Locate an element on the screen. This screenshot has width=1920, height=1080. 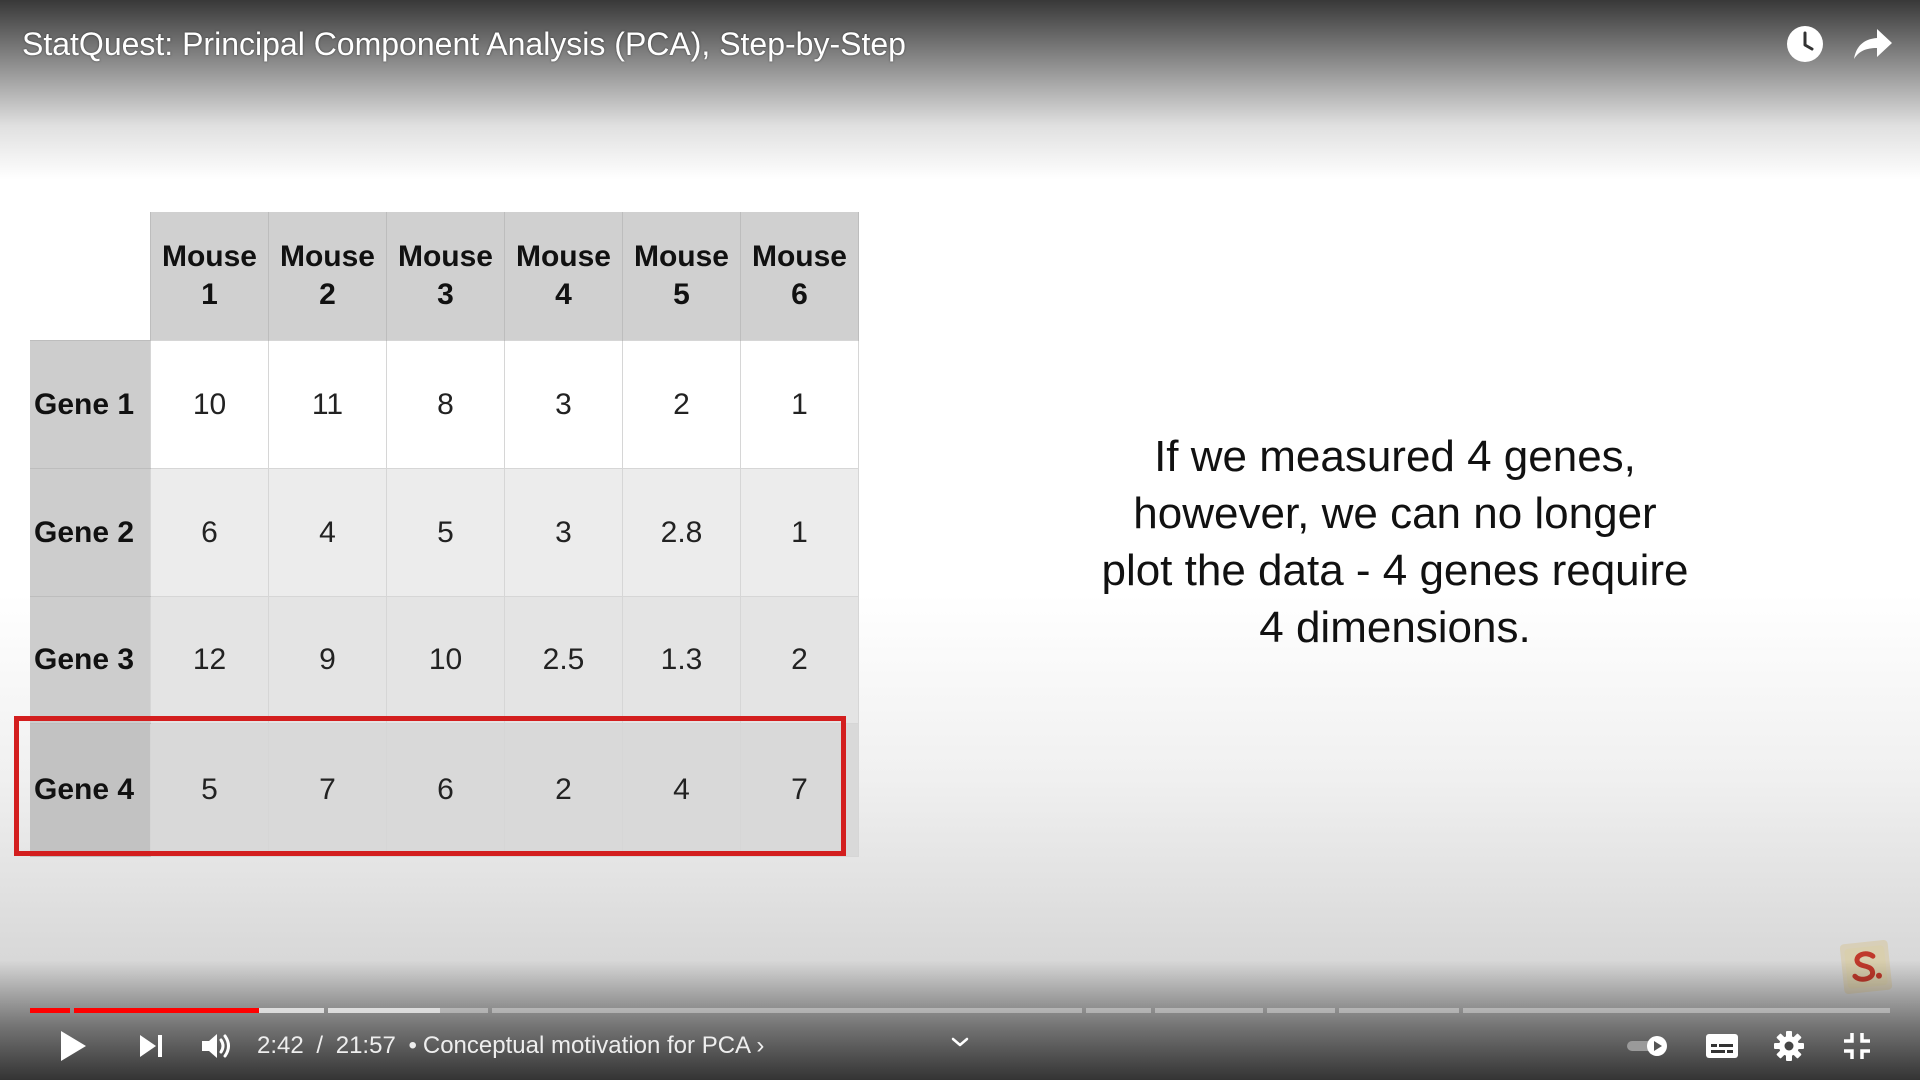
duration: 21:57 is located at coordinates (365, 1045).